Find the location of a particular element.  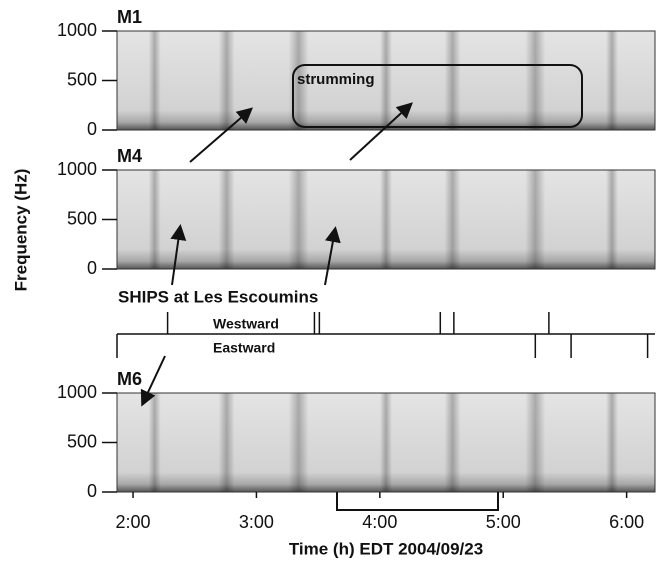

westward-label: Westward is located at coordinates (246, 324).